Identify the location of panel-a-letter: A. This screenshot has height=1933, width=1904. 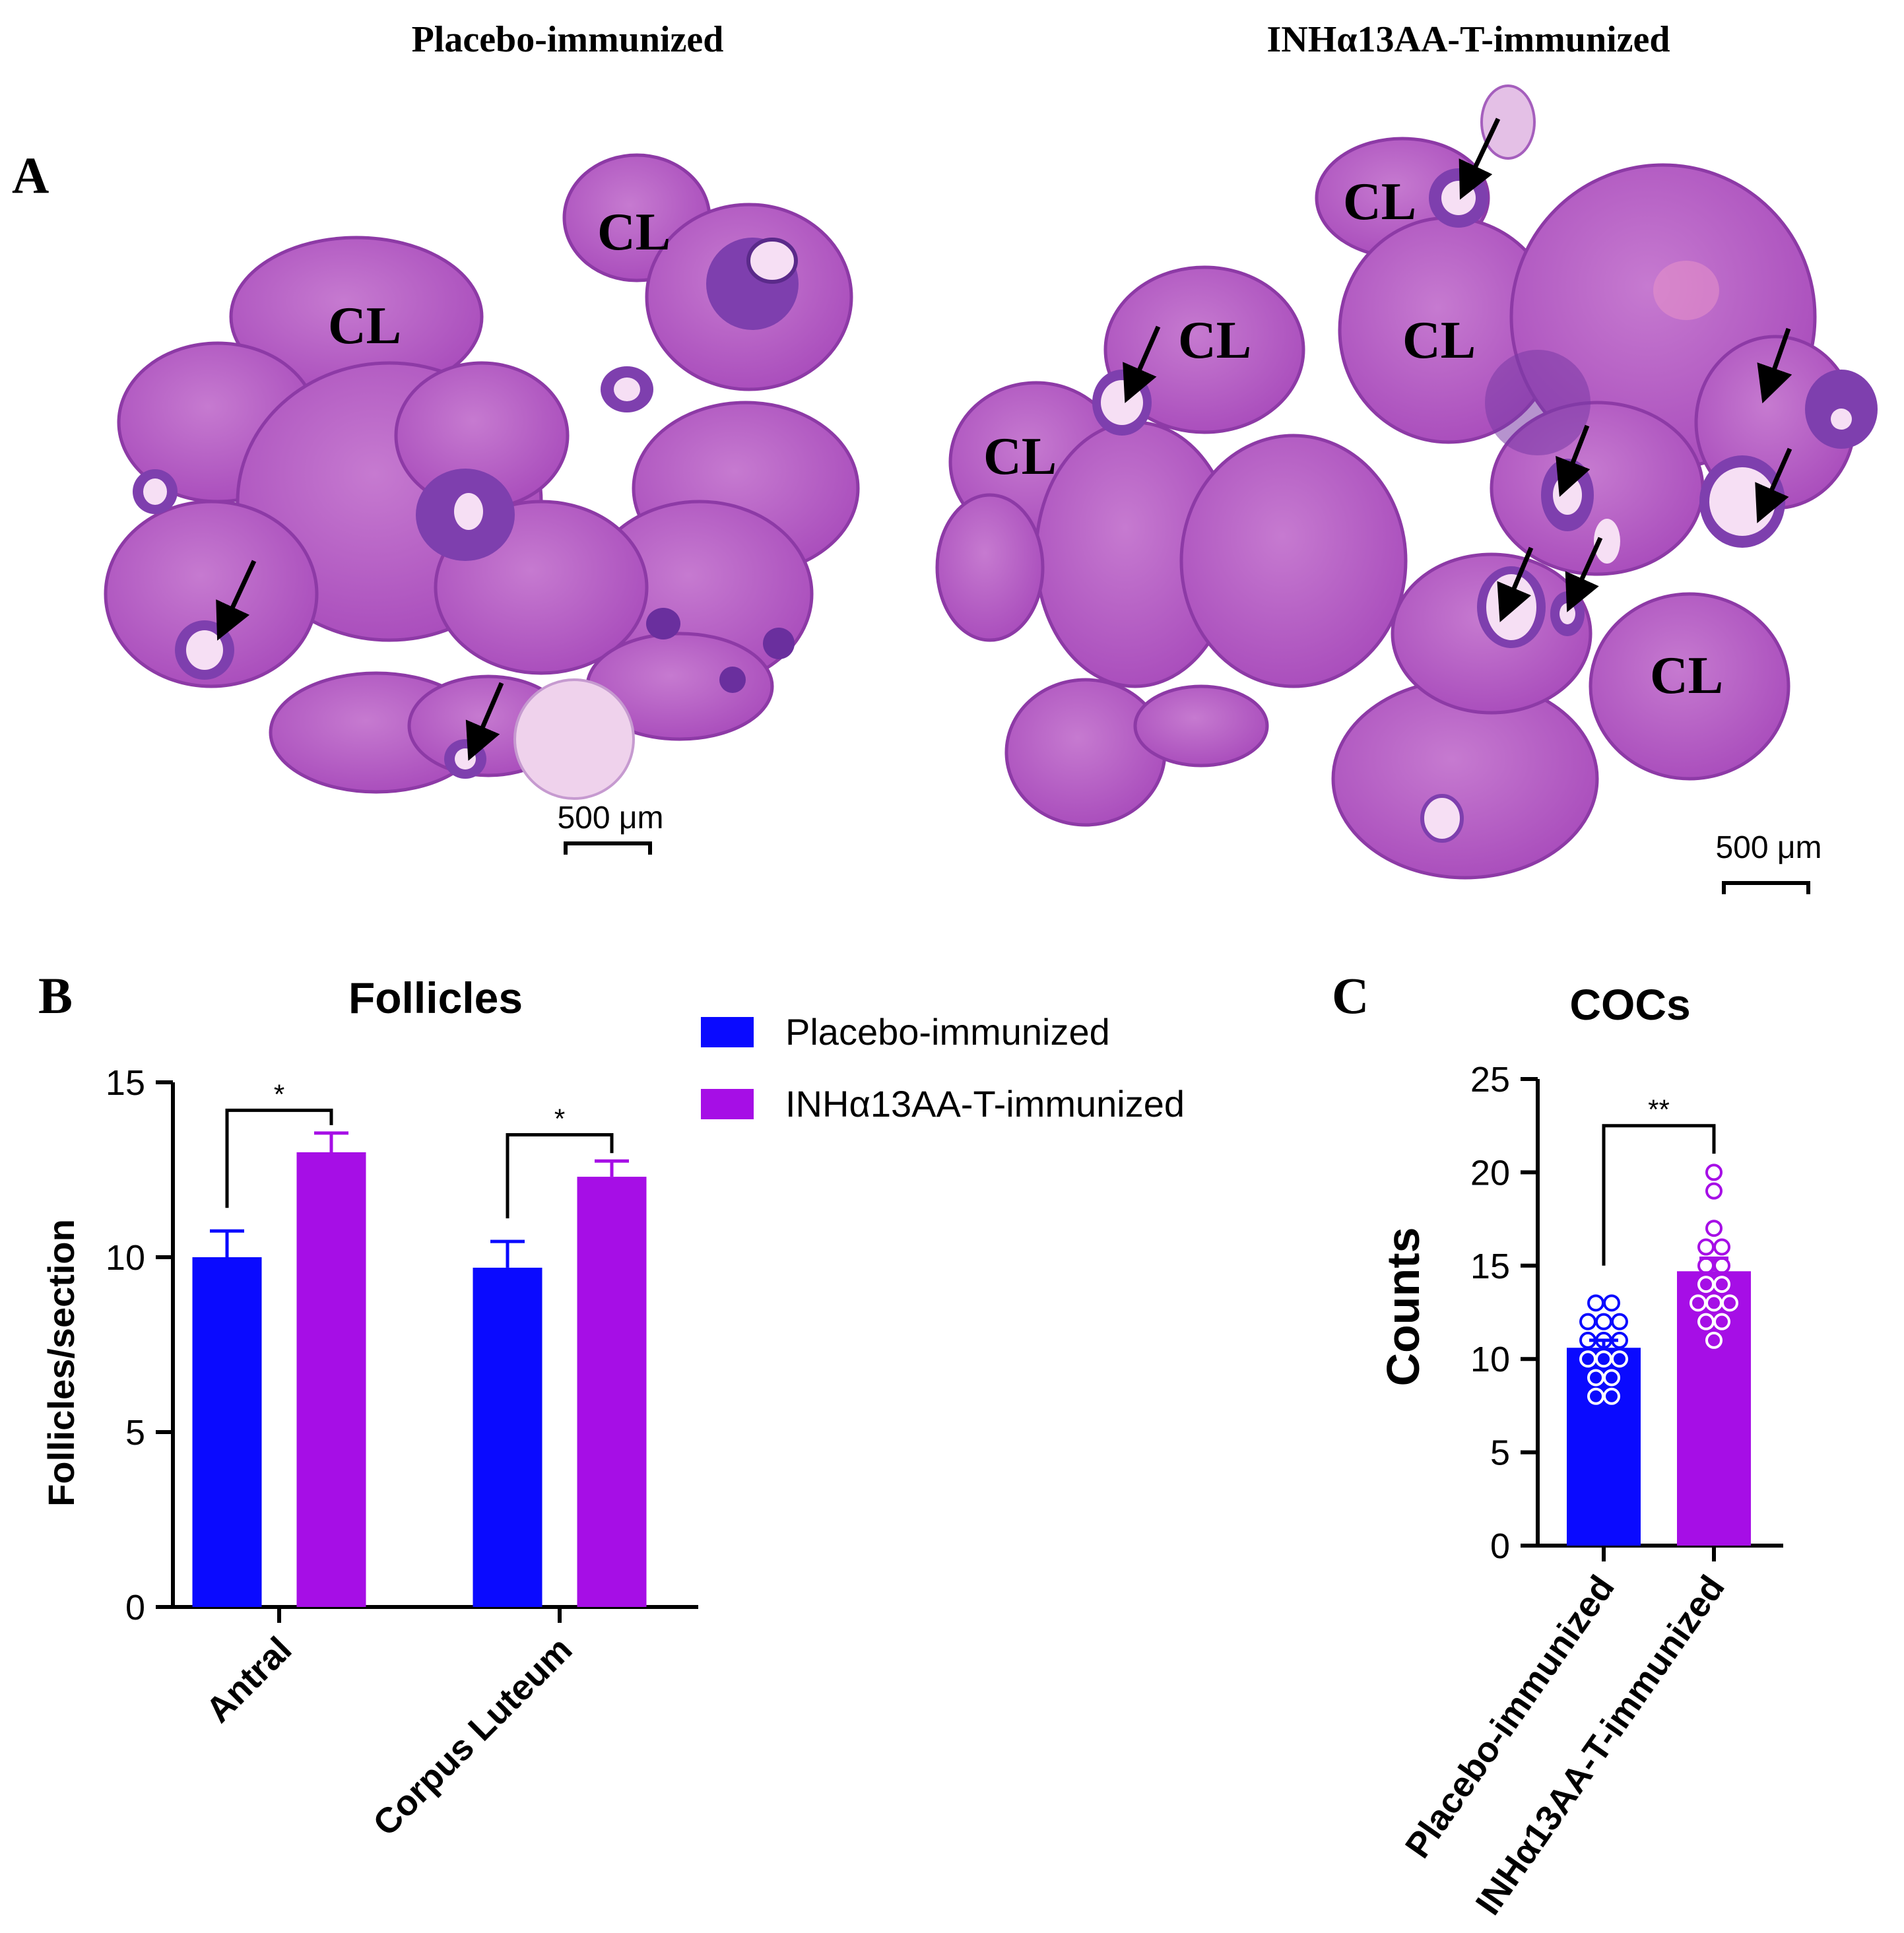
(31, 175).